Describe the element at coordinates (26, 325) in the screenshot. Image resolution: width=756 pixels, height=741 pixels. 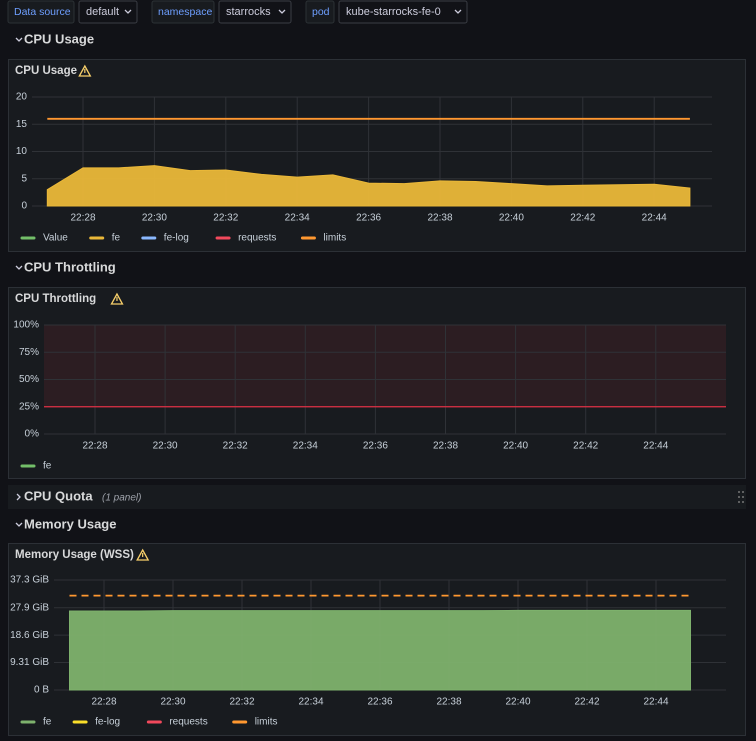
I see `y-tick-label: 100%` at that location.